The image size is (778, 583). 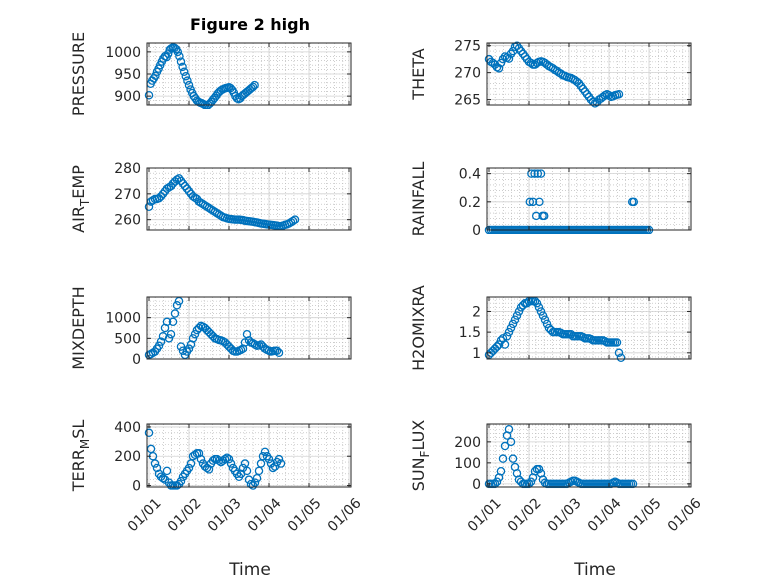 I want to click on y-tick-label: 0, so click(x=476, y=485).